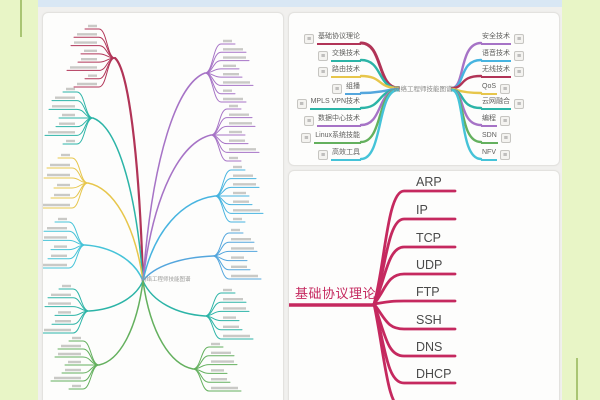 The width and height of the screenshot is (600, 400). I want to click on branch-label: 基础协议理论, so click(339, 38).